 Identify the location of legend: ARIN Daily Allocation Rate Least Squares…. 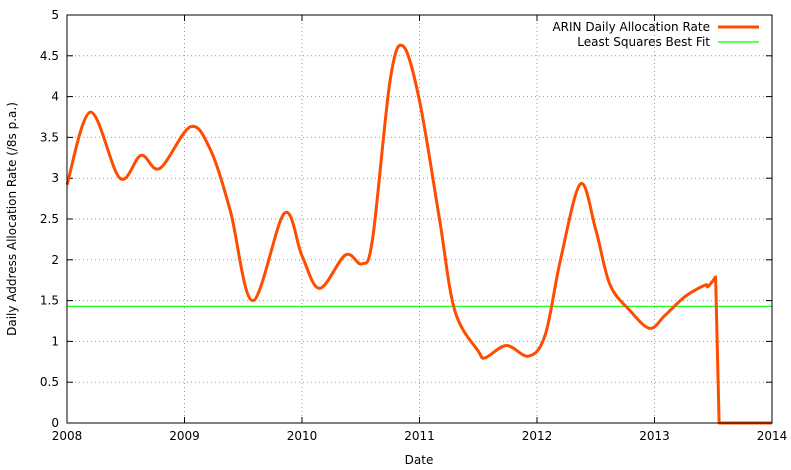
(655, 34).